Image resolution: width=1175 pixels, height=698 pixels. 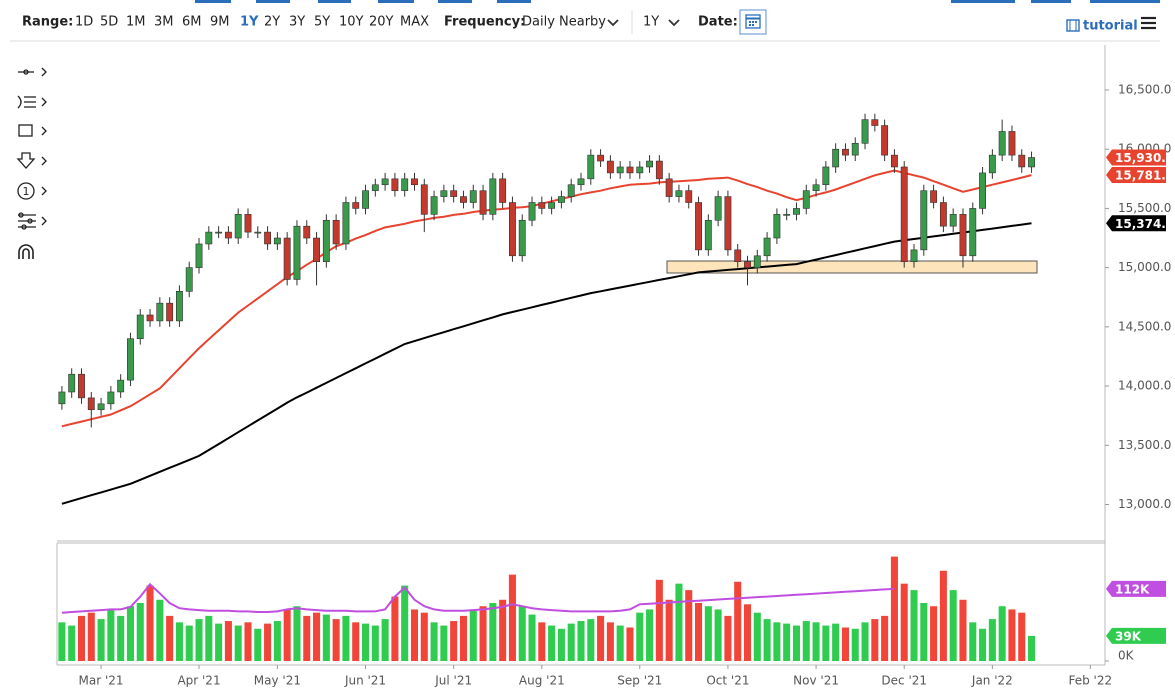 What do you see at coordinates (1144, 90) in the screenshot?
I see `y-tick-label: 16,500.0` at bounding box center [1144, 90].